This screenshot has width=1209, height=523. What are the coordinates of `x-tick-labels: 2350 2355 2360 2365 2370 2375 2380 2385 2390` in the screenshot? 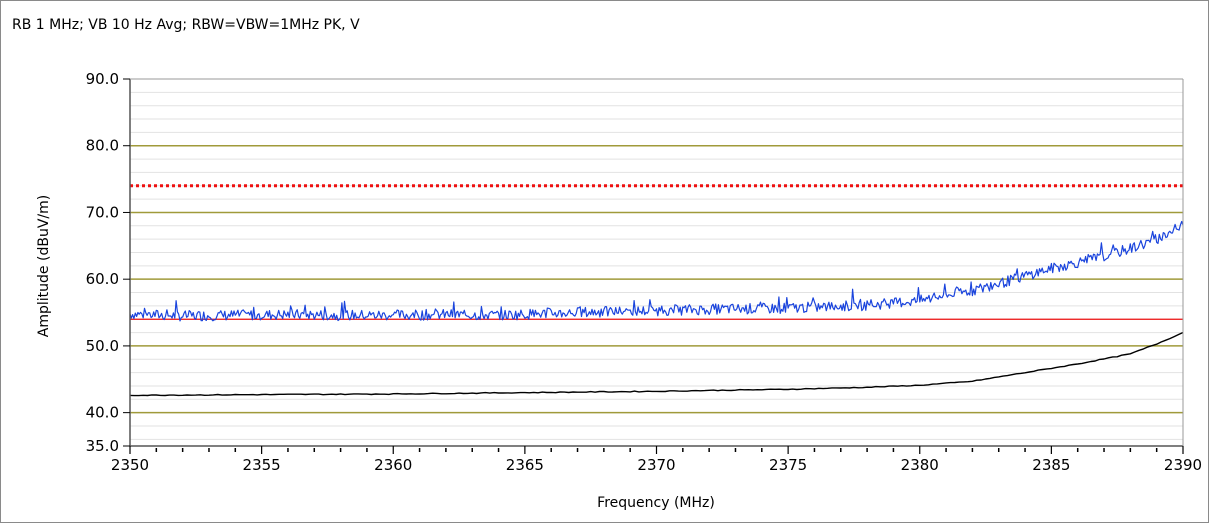 It's located at (656, 465).